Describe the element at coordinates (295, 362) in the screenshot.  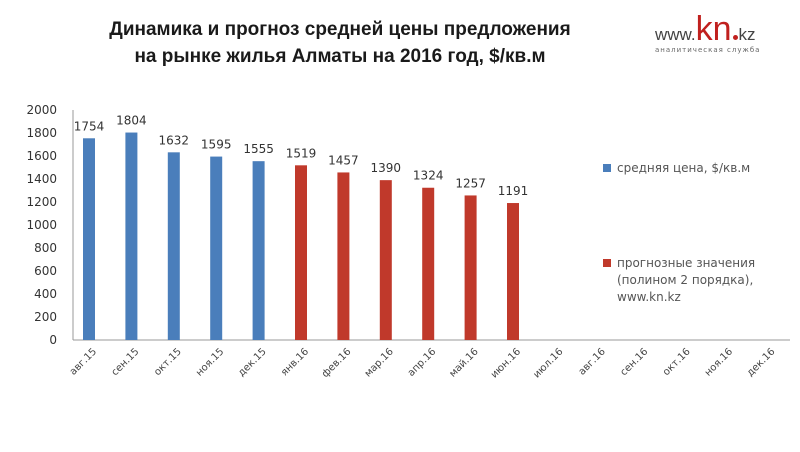
I see `x-tick-label: янв.16` at that location.